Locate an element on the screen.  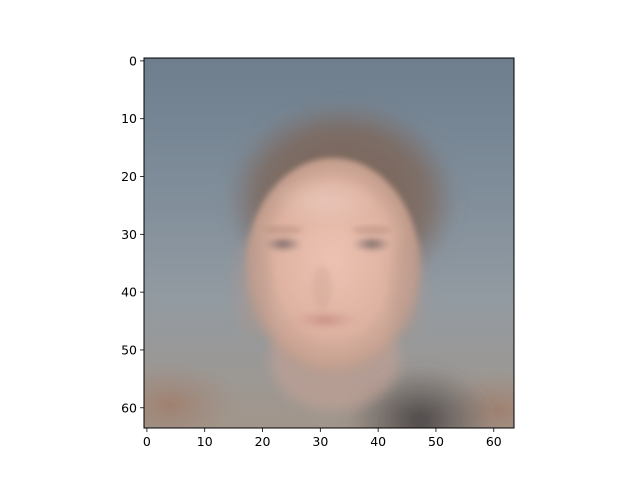
y-tick-label: 0 is located at coordinates (133, 60).